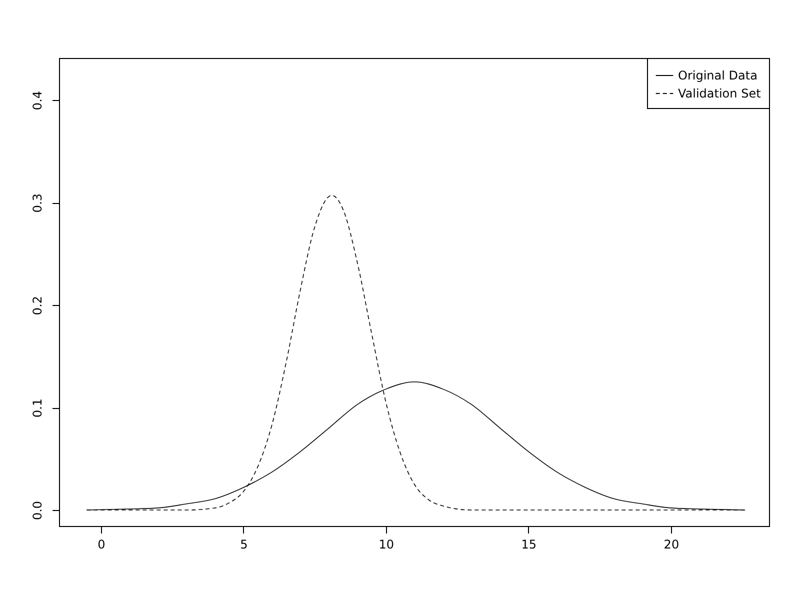 The width and height of the screenshot is (800, 600). Describe the element at coordinates (37, 408) in the screenshot. I see `y-tick-label: 0.1` at that location.